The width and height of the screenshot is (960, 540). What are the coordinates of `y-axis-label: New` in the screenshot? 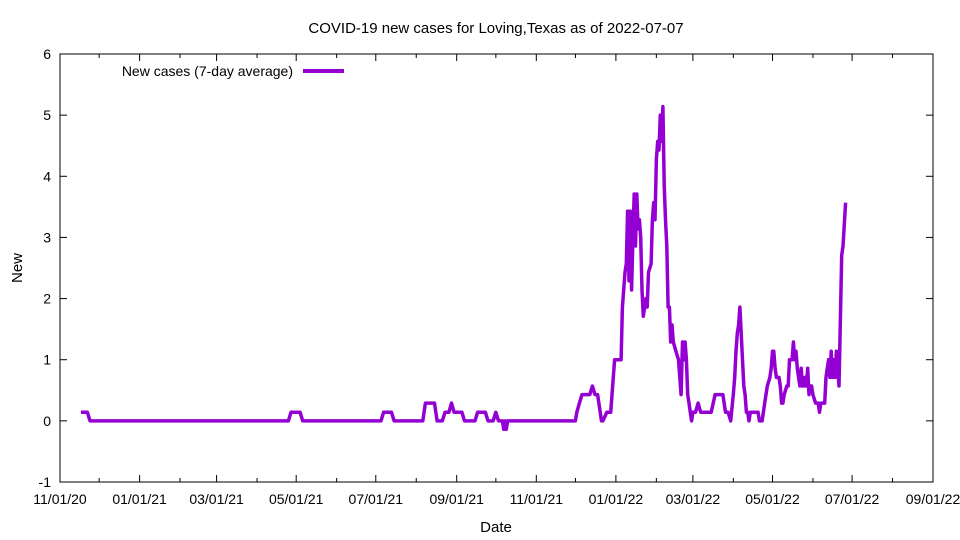 It's located at (17, 268).